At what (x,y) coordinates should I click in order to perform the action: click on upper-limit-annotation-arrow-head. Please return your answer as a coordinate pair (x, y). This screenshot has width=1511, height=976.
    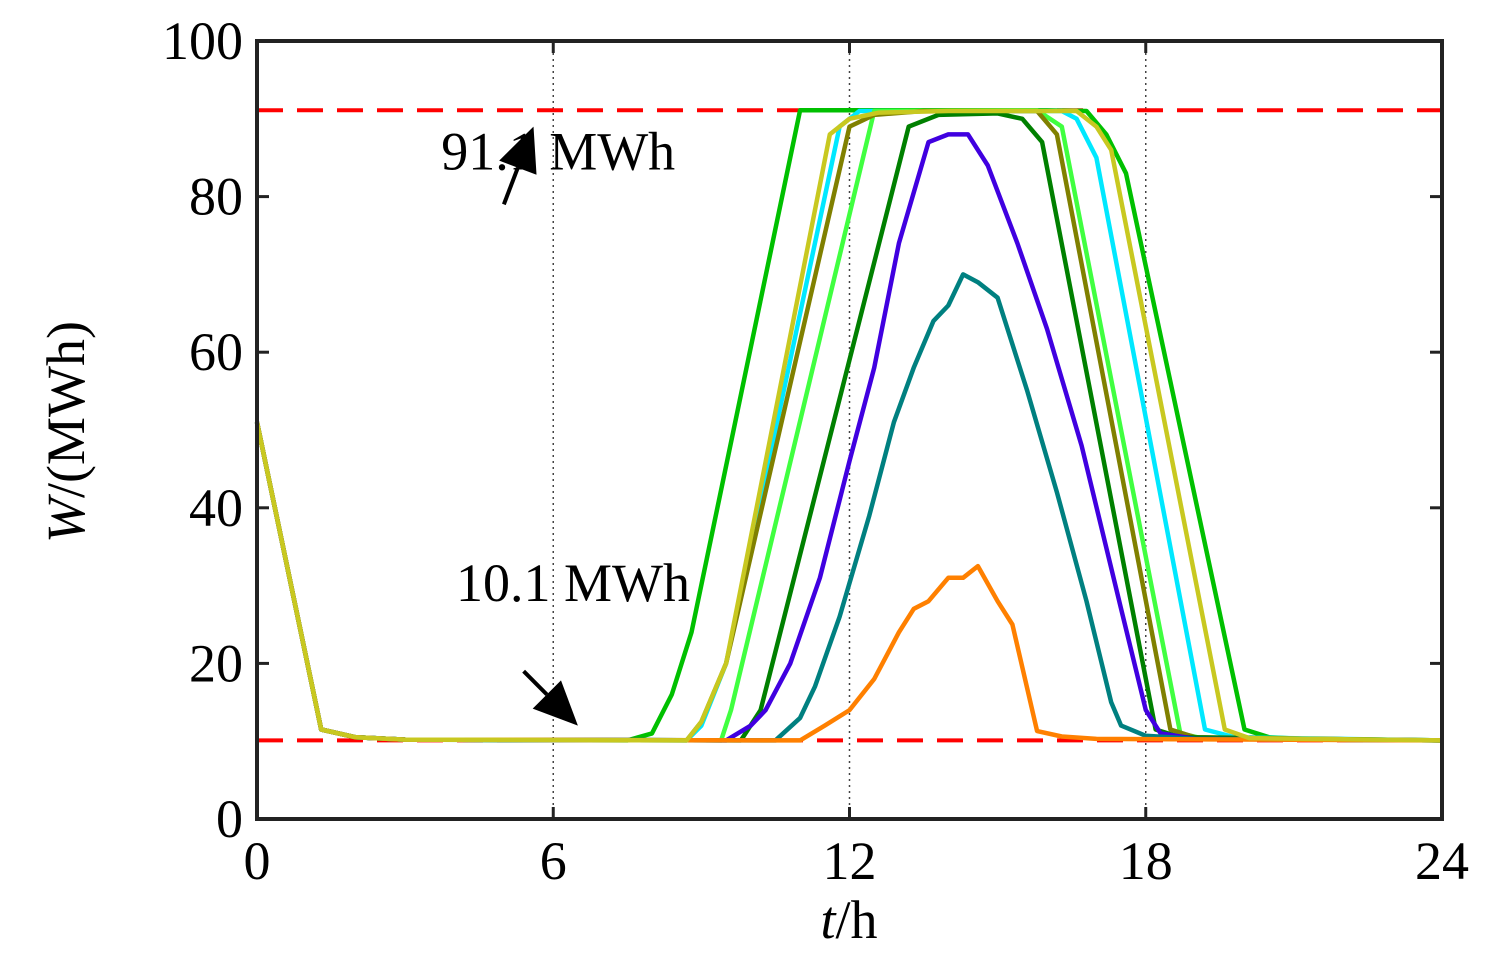
    Looking at the image, I should click on (518, 150).